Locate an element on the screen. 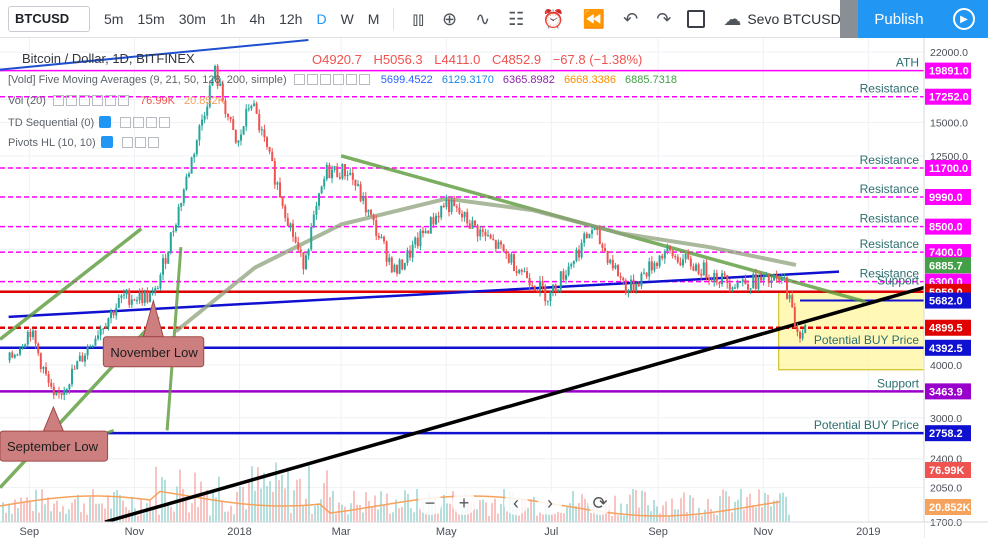  fullscreen-icon is located at coordinates (696, 18).